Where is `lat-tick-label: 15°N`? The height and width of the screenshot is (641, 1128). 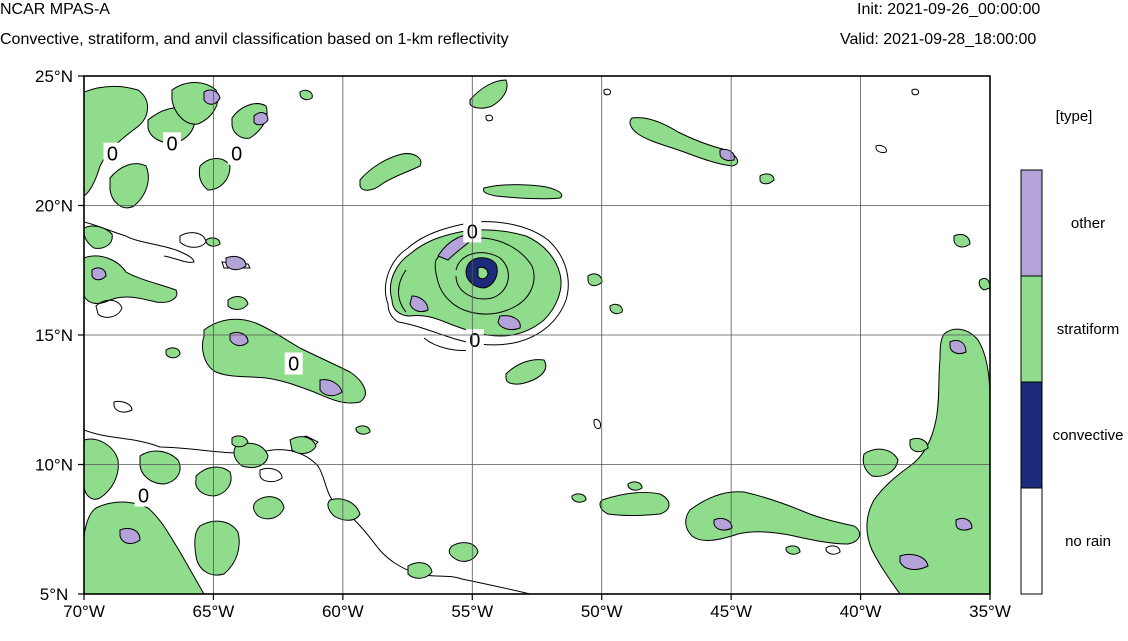
lat-tick-label: 15°N is located at coordinates (54, 335).